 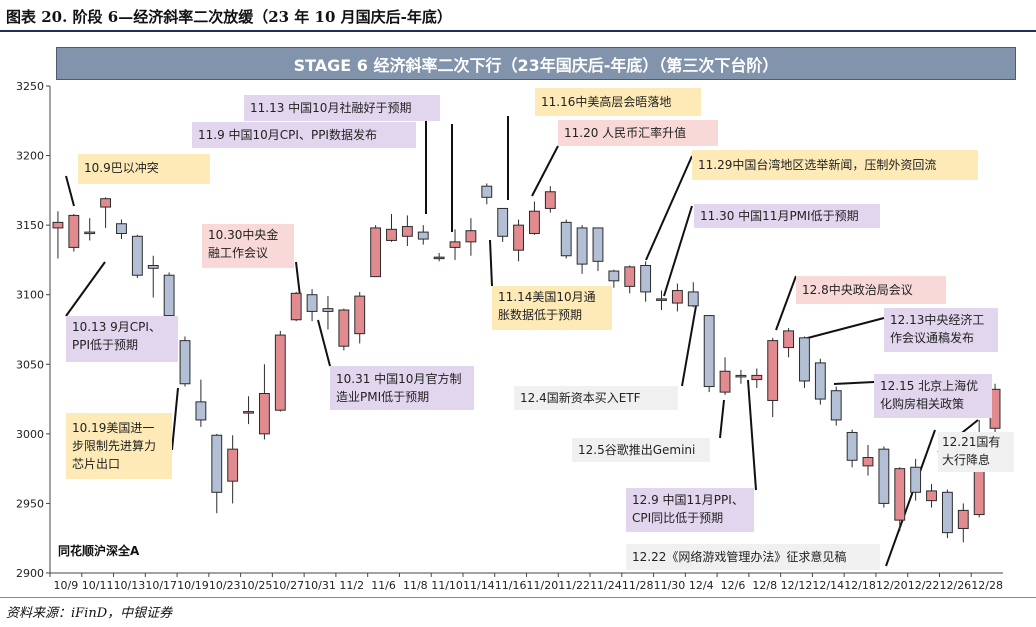 I want to click on x-tick-label: 12/26, so click(x=955, y=585).